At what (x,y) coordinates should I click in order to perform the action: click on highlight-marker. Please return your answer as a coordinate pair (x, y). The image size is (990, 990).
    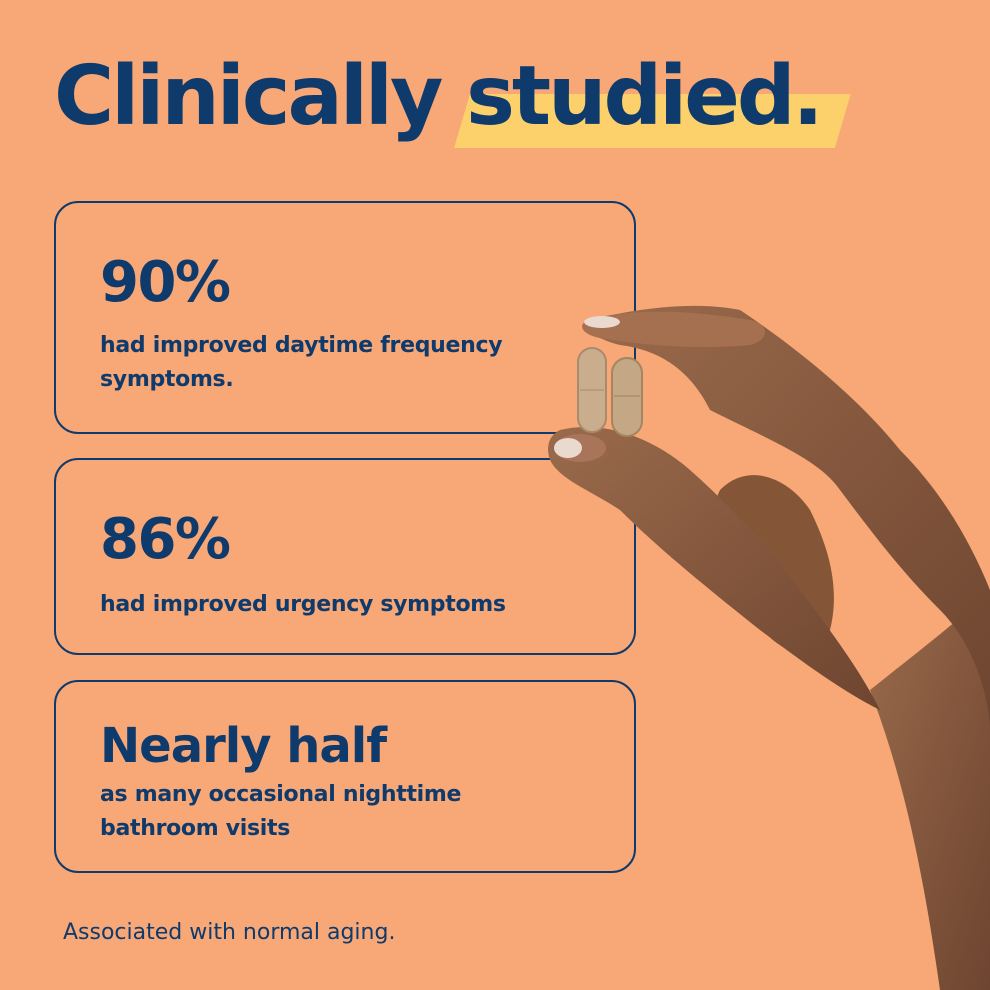
    Looking at the image, I should click on (652, 121).